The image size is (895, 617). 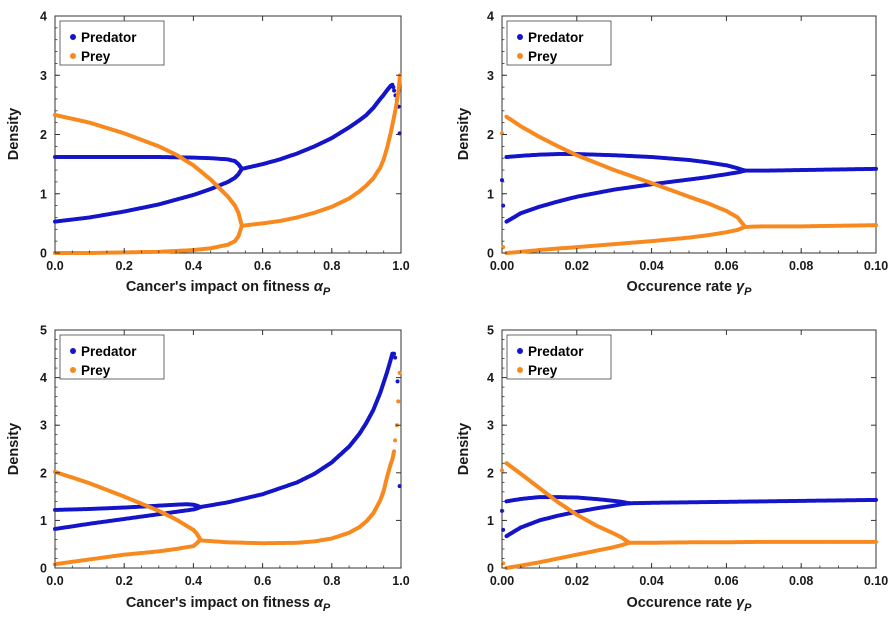 I want to click on x-tick-label: 0.6, so click(x=262, y=266).